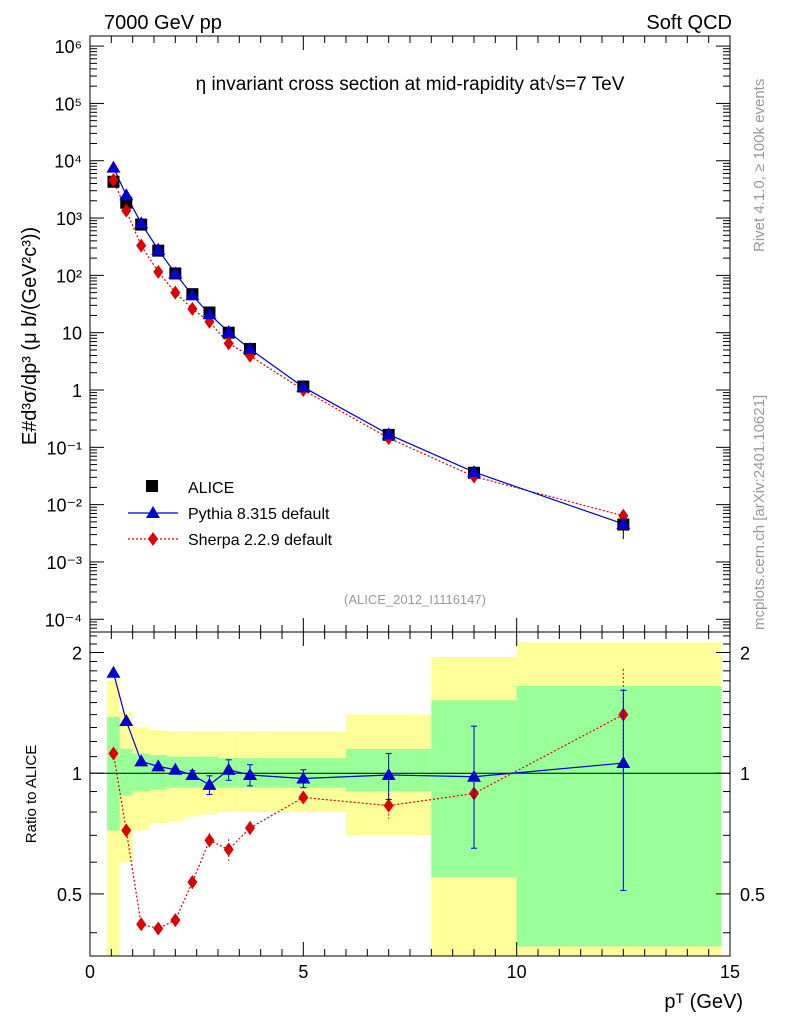 Image resolution: width=786 pixels, height=1024 pixels. What do you see at coordinates (69, 276) in the screenshot?
I see `main-y-tick-label: 10²` at bounding box center [69, 276].